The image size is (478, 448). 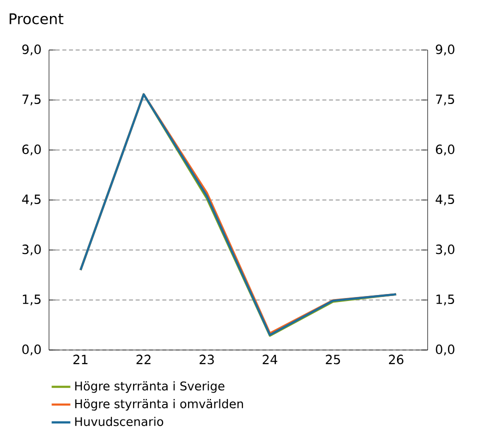 What do you see at coordinates (31, 50) in the screenshot?
I see `y-tick-label: 9,0` at bounding box center [31, 50].